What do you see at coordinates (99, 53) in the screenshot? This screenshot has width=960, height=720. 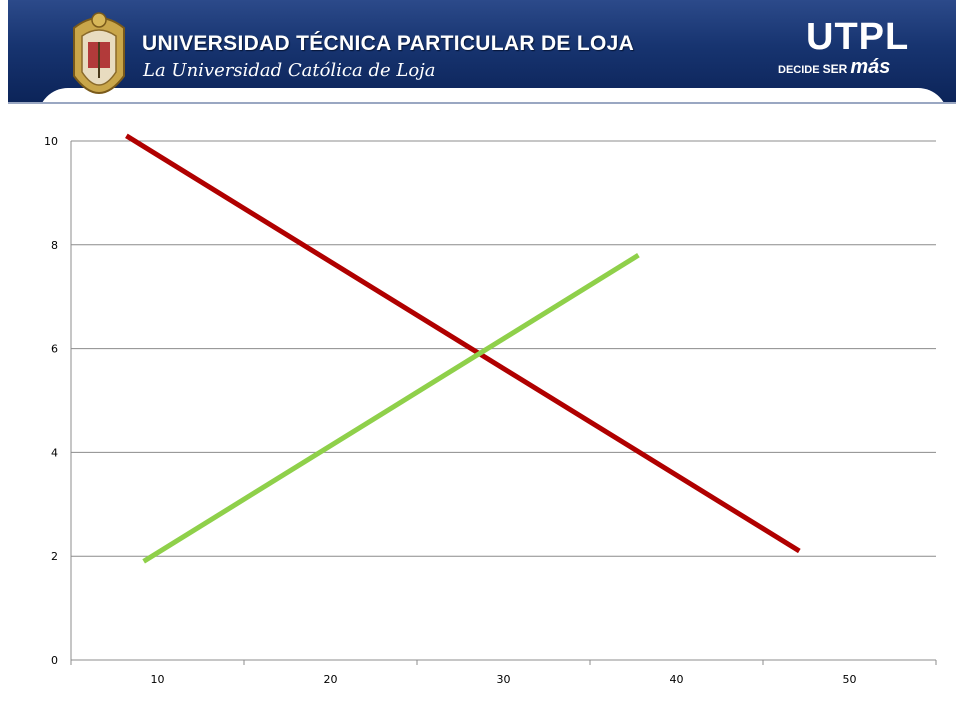 I see `university-crest-icon` at bounding box center [99, 53].